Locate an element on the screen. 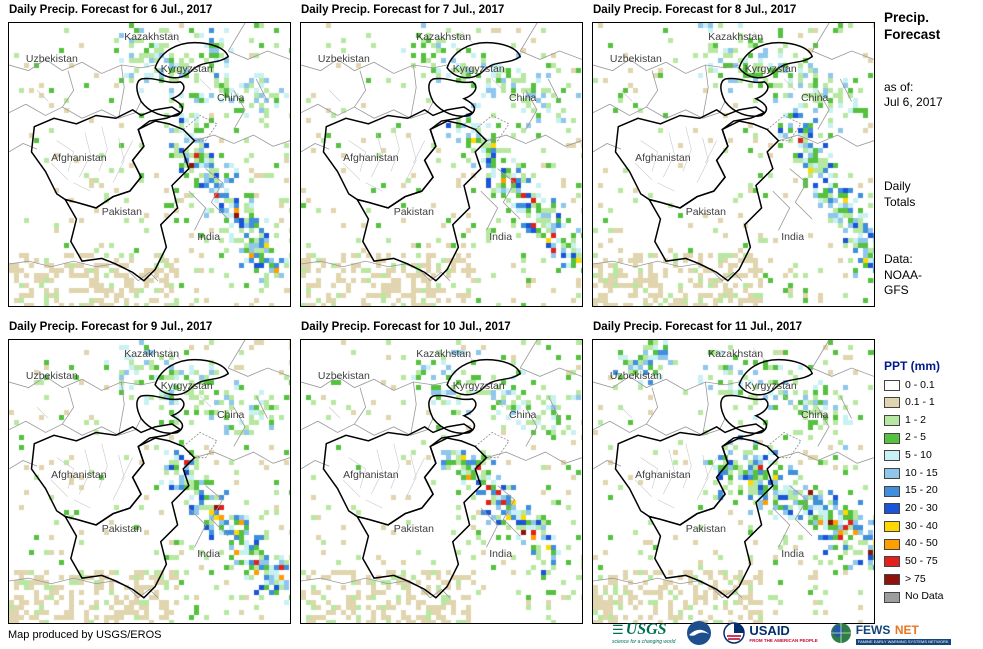 The height and width of the screenshot is (649, 983). legend-row: No Data is located at coordinates (932, 597).